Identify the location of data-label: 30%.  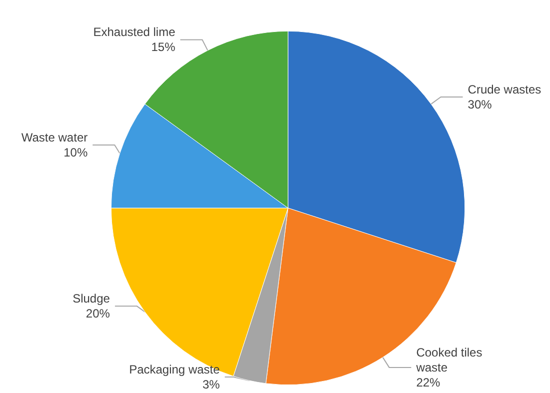
(480, 104).